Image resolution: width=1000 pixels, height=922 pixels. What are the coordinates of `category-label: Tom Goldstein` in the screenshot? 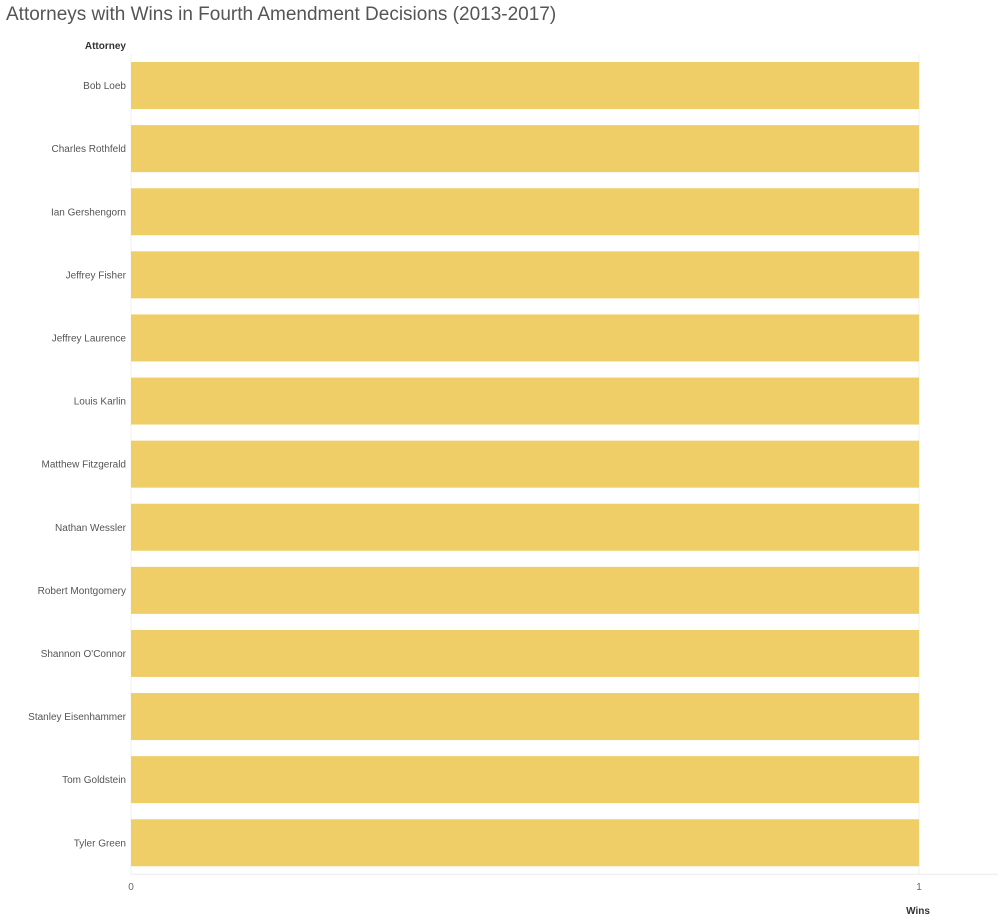 It's located at (94, 780).